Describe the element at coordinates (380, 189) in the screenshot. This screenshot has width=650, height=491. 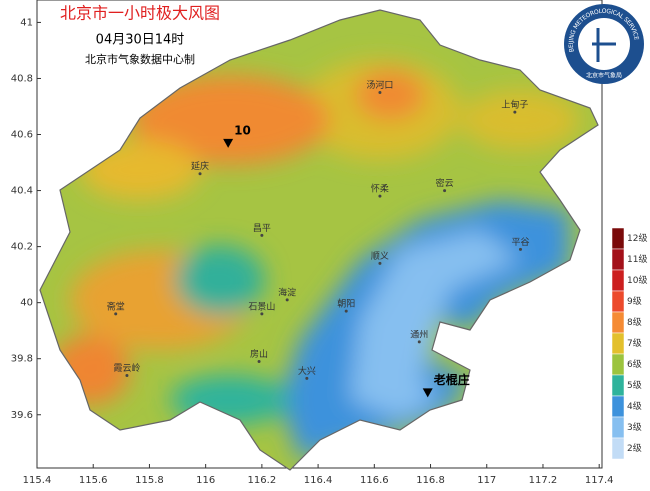
I see `place-label: 怀柔` at that location.